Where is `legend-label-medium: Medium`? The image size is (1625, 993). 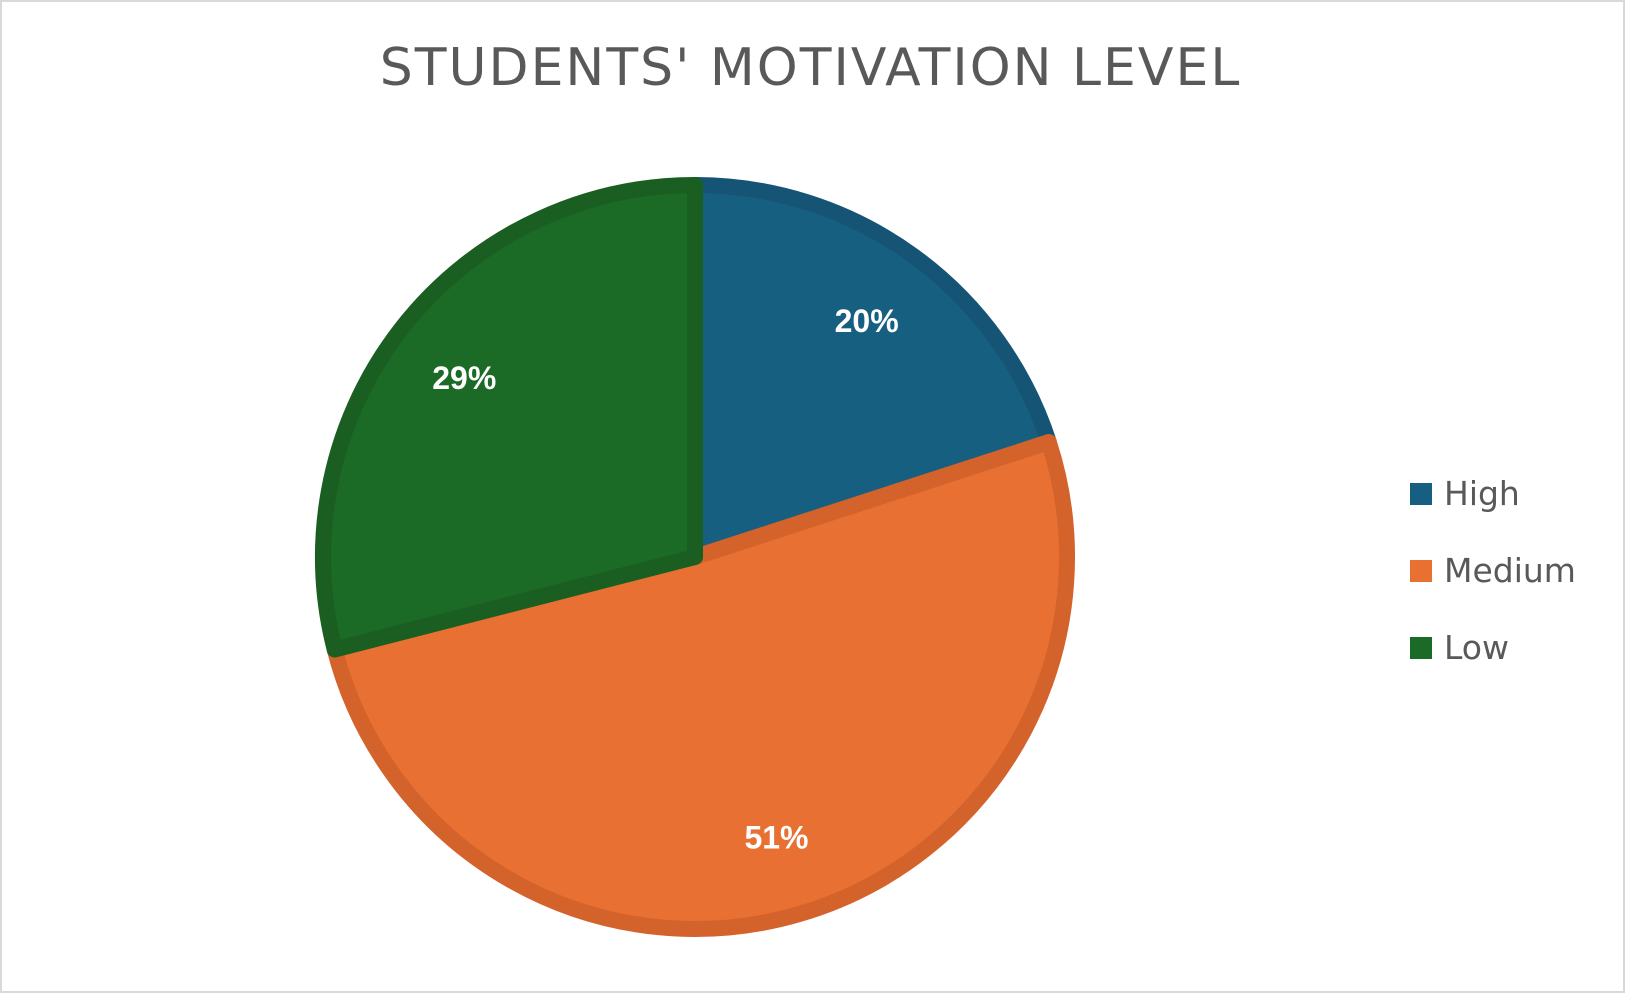 legend-label-medium: Medium is located at coordinates (1510, 570).